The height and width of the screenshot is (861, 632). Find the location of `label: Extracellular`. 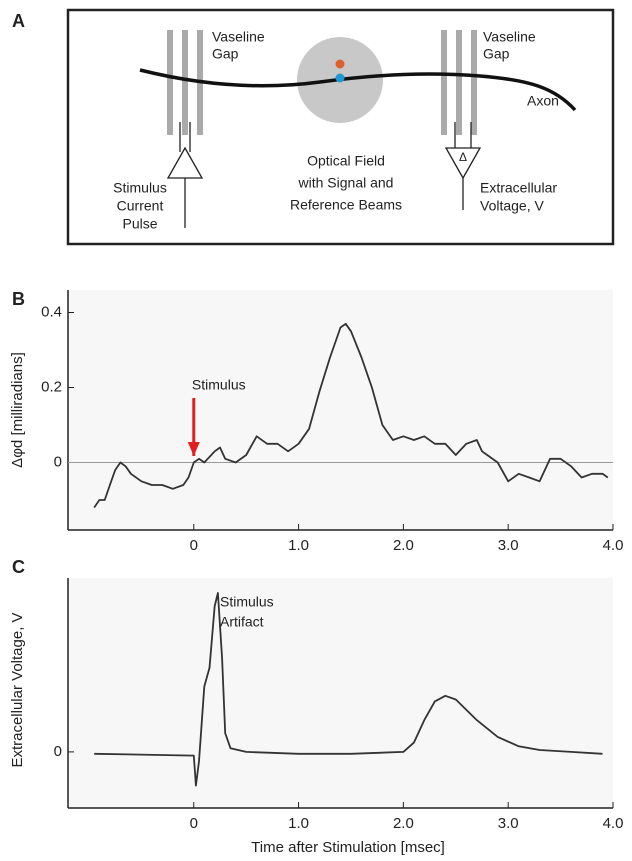

label: Extracellular is located at coordinates (518, 188).